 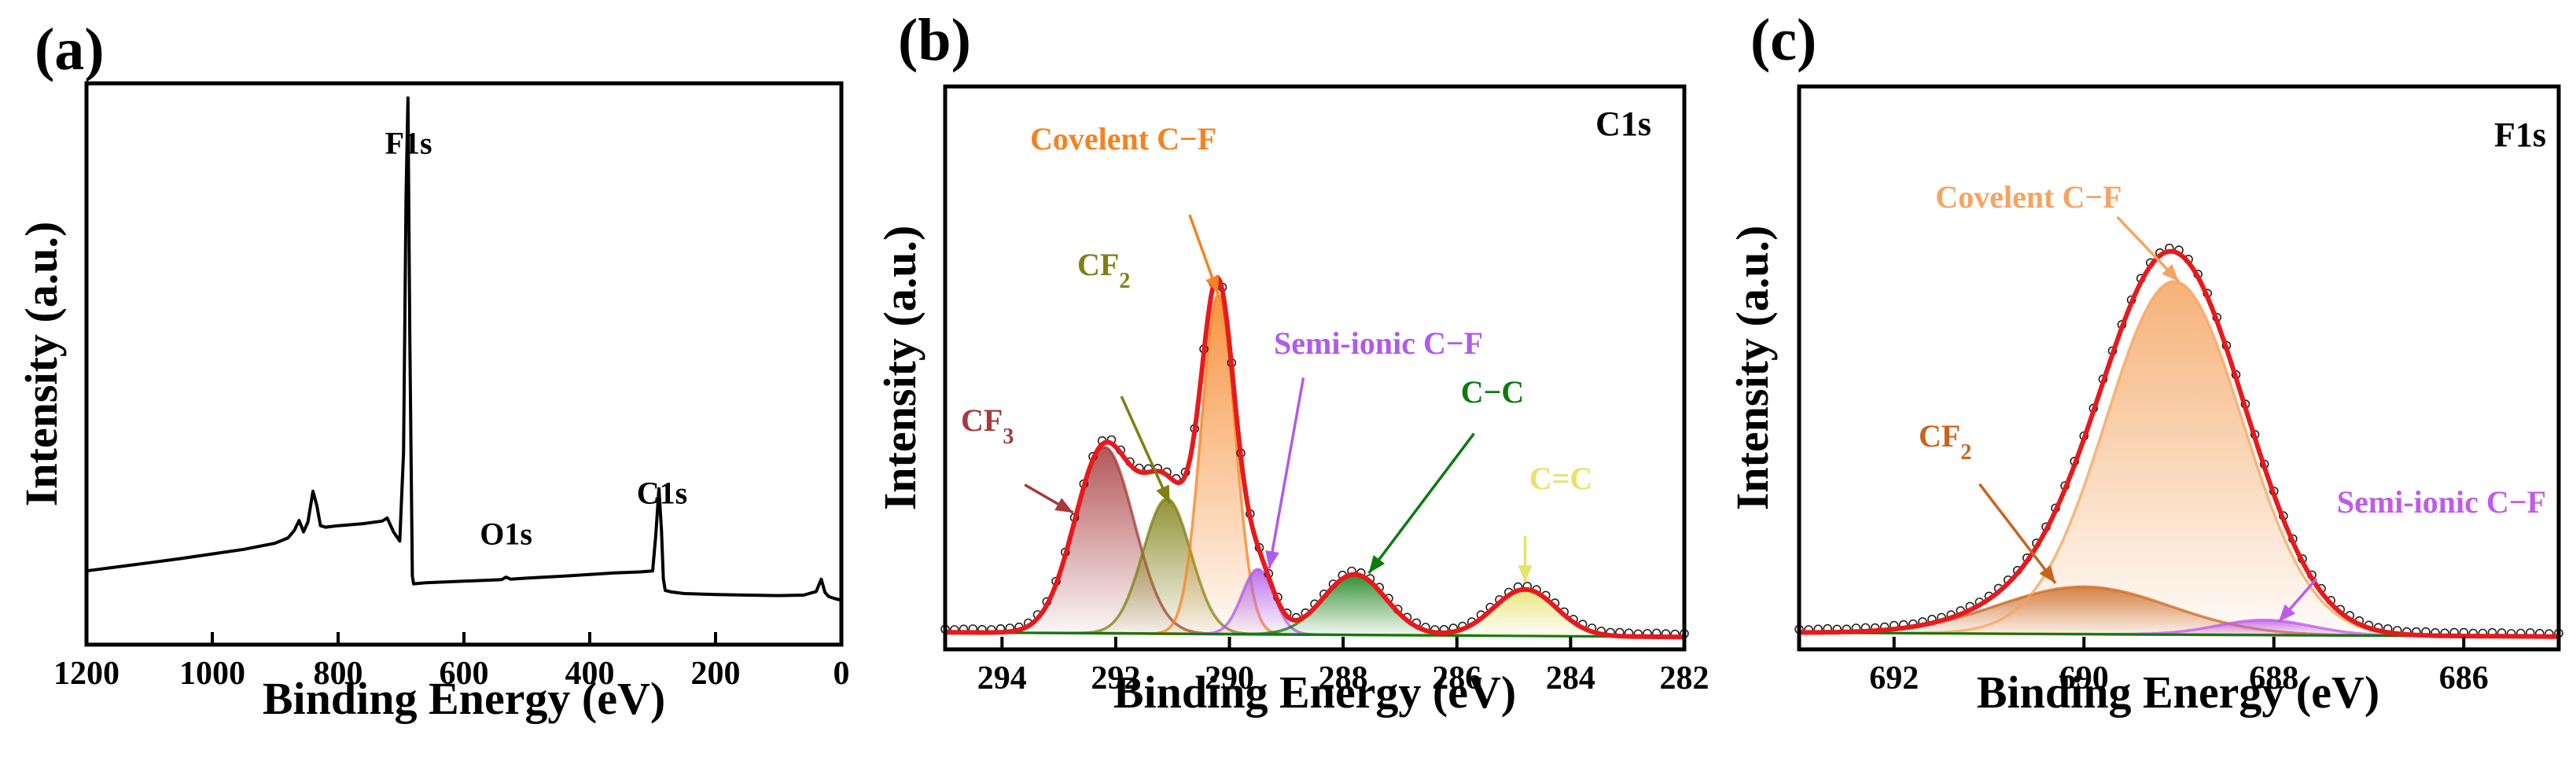 I want to click on x-tick-label: 1000, so click(x=212, y=674).